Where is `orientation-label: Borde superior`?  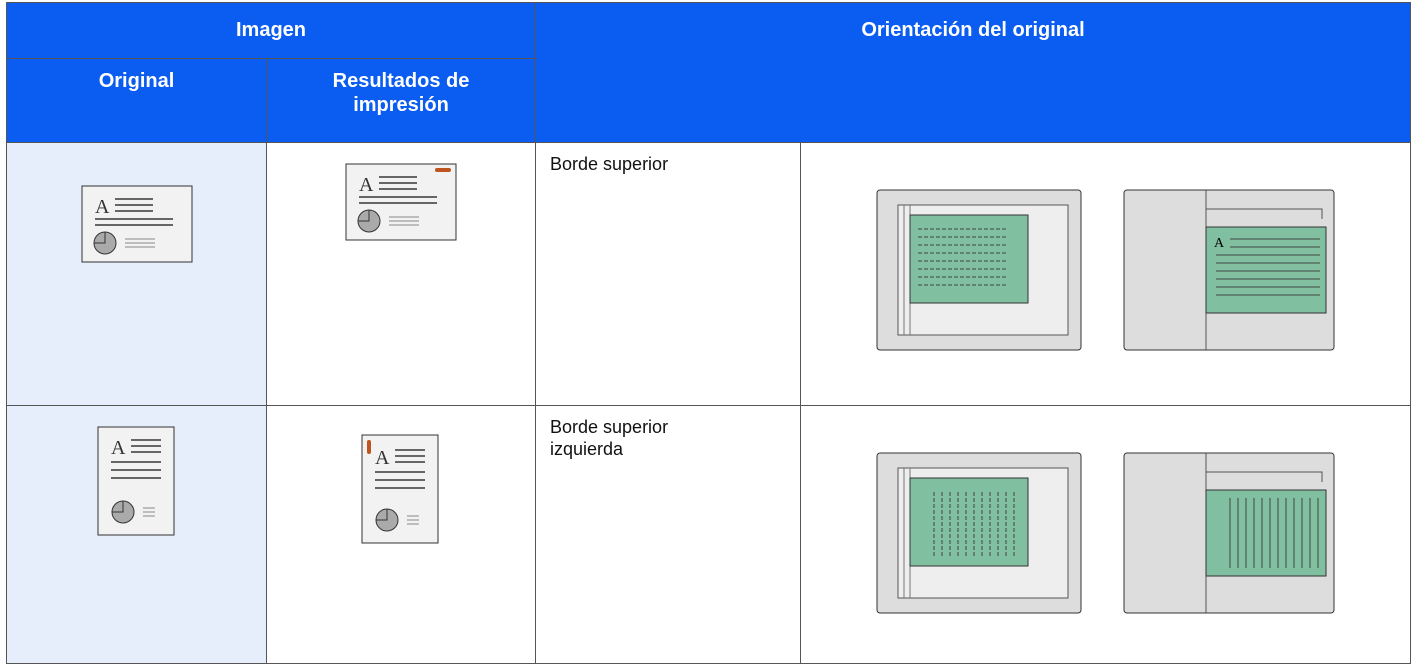 orientation-label: Borde superior is located at coordinates (609, 164).